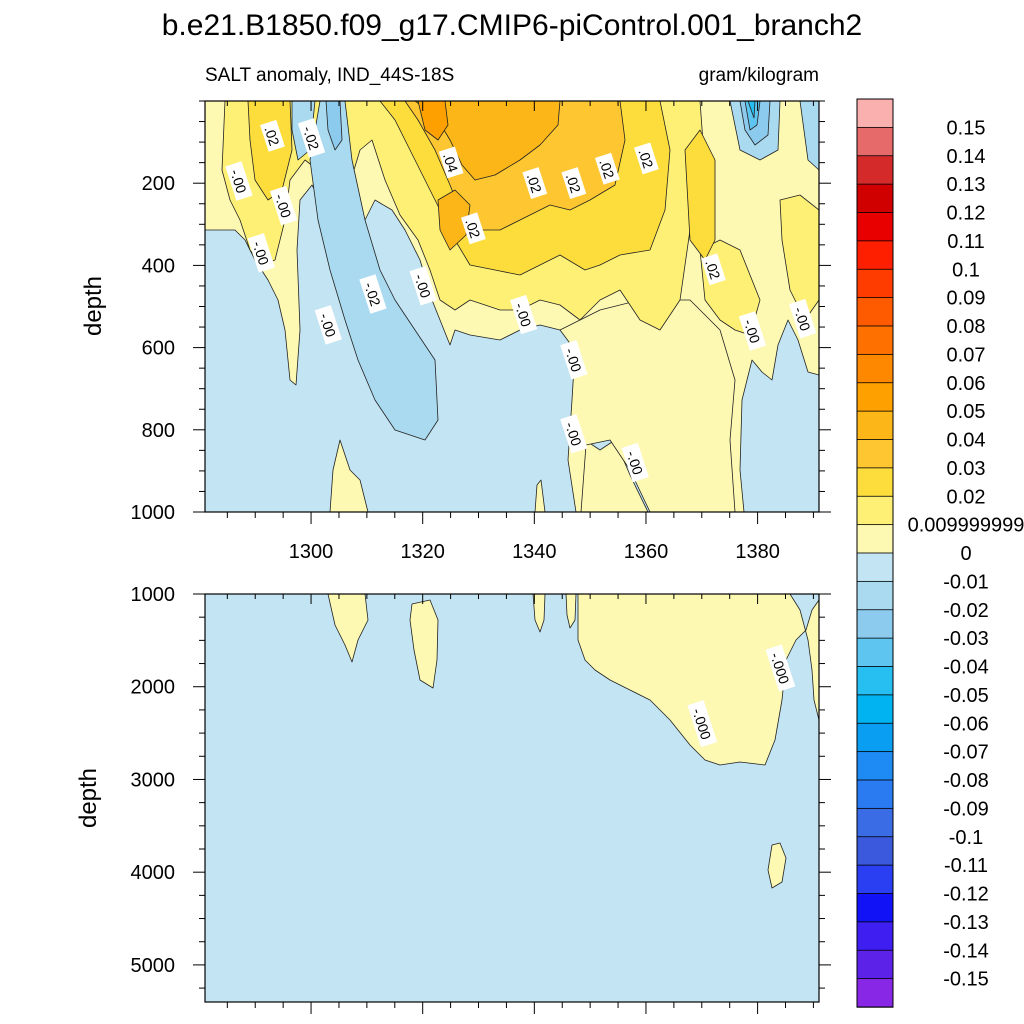 The width and height of the screenshot is (1024, 1024). I want to click on upper-contour-label: .04, so click(451, 162).